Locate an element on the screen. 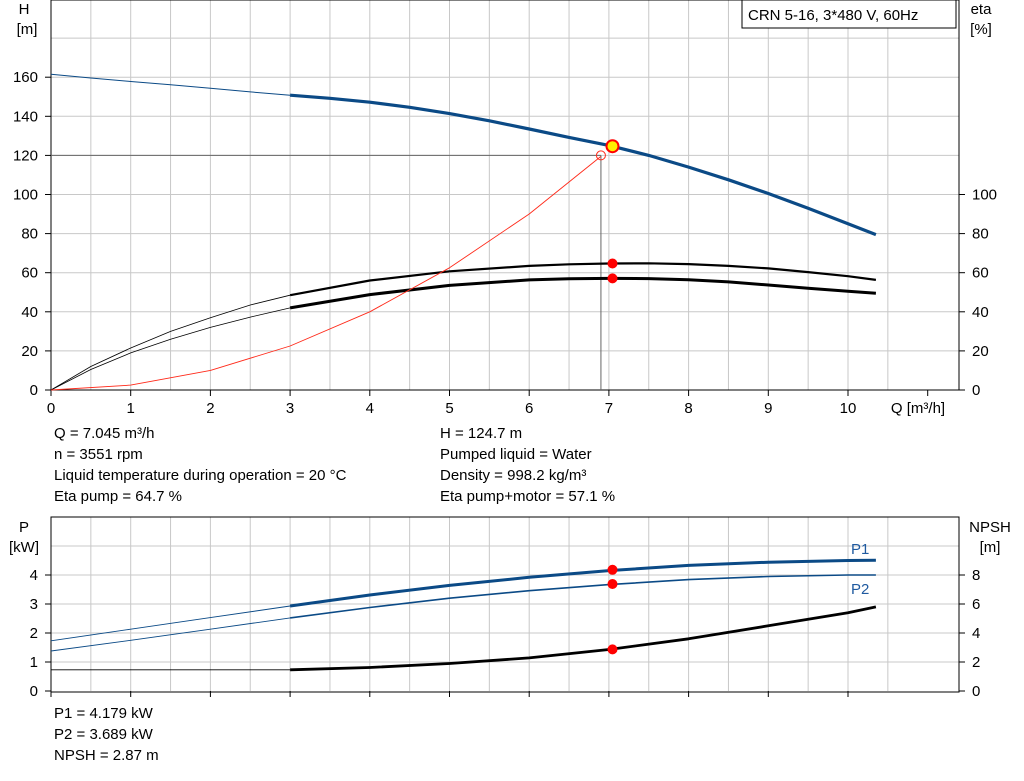  bottom-chart-curves is located at coordinates (463, 615).